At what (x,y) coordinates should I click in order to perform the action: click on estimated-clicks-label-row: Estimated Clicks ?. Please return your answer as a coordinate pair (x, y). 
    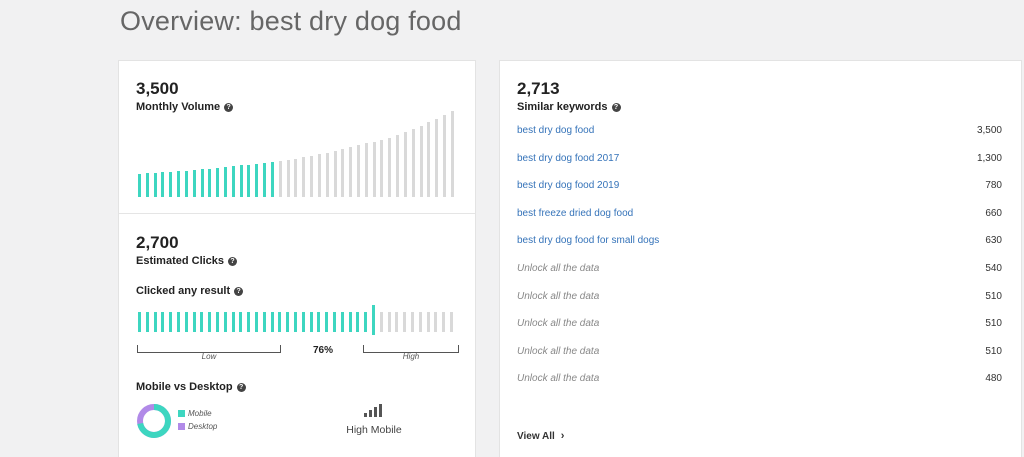
    Looking at the image, I should click on (187, 261).